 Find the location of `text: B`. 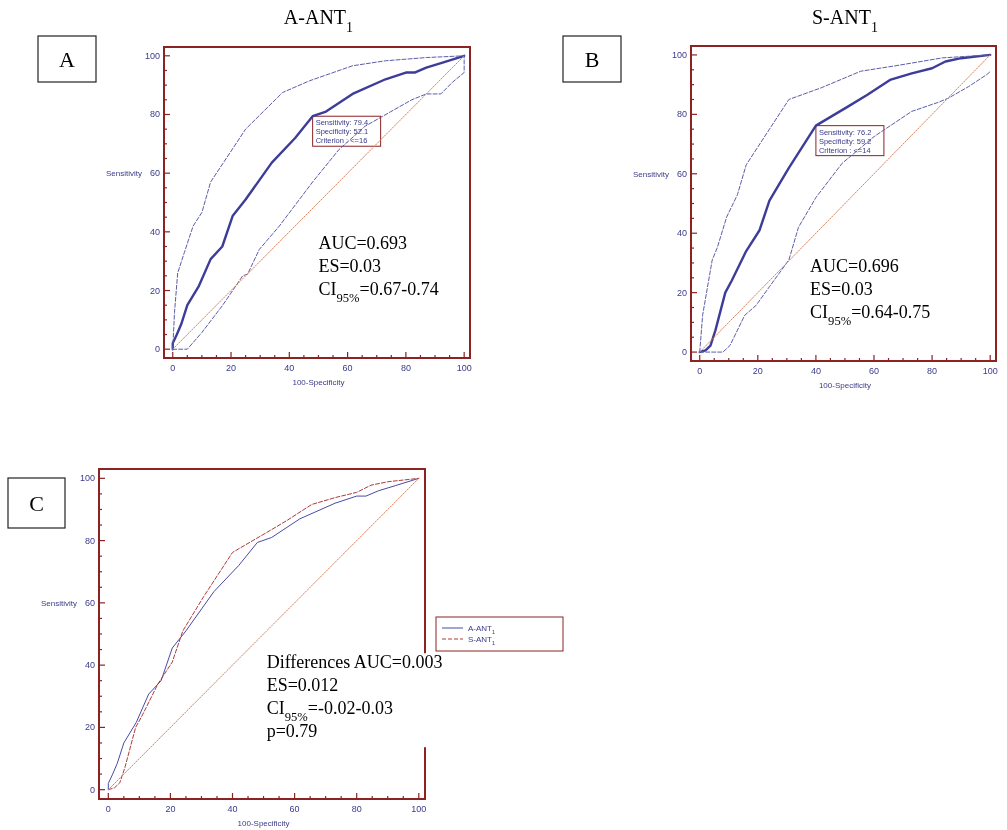

text: B is located at coordinates (592, 59).